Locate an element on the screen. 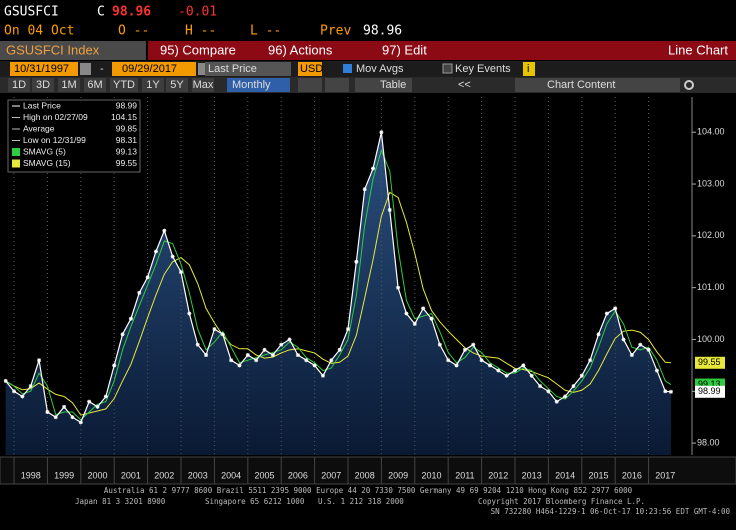  field-box is located at coordinates (248, 69).